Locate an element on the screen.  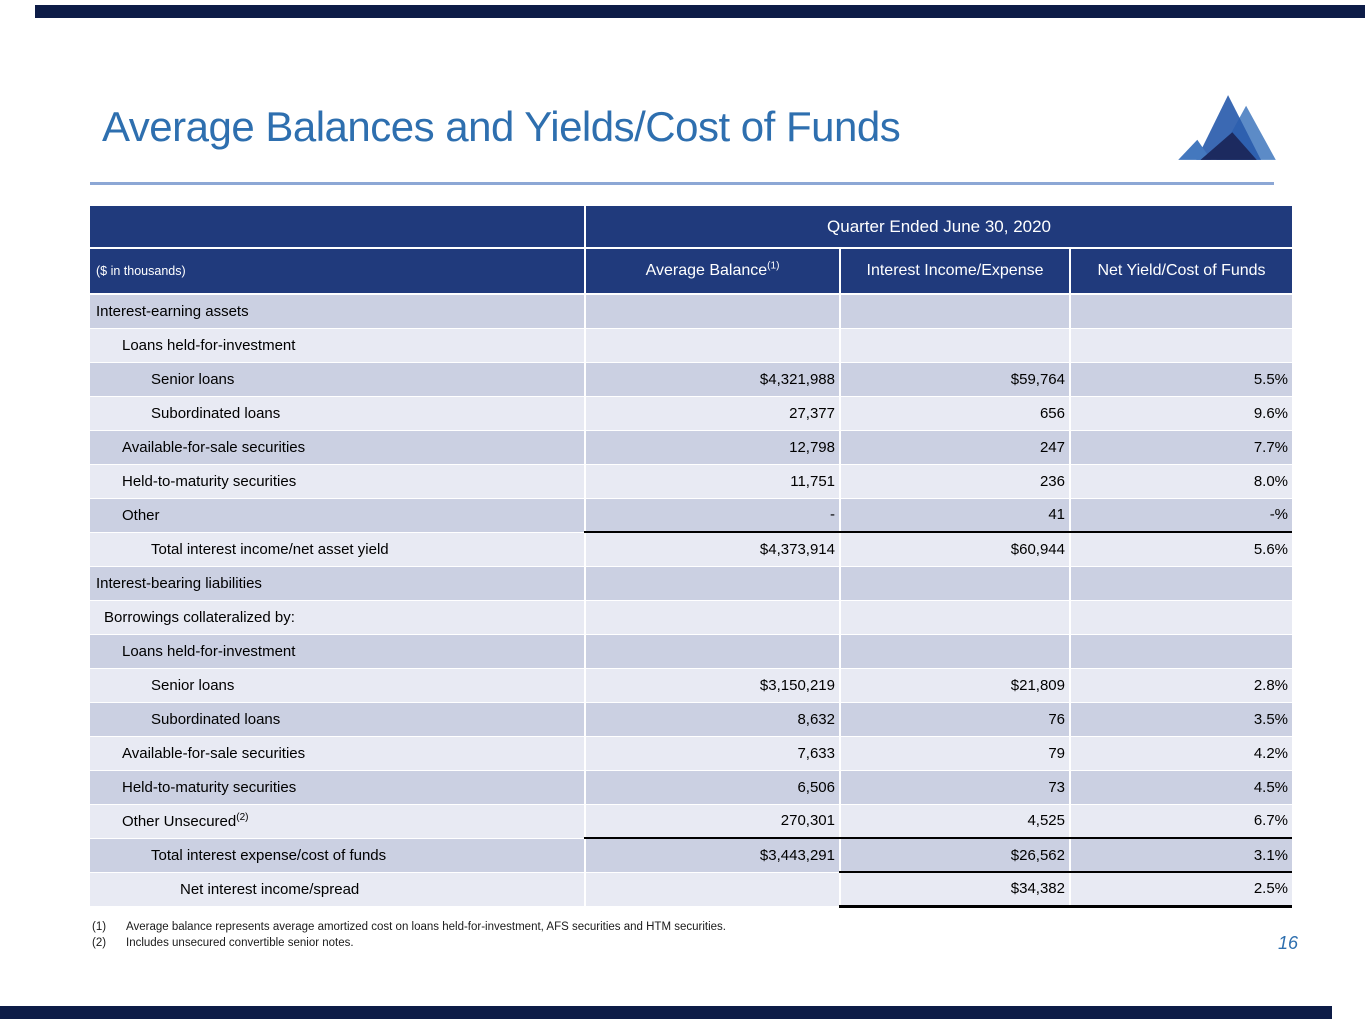
table-row: Available-for-sale securities 7,633 79 4.2% is located at coordinates (691, 753).